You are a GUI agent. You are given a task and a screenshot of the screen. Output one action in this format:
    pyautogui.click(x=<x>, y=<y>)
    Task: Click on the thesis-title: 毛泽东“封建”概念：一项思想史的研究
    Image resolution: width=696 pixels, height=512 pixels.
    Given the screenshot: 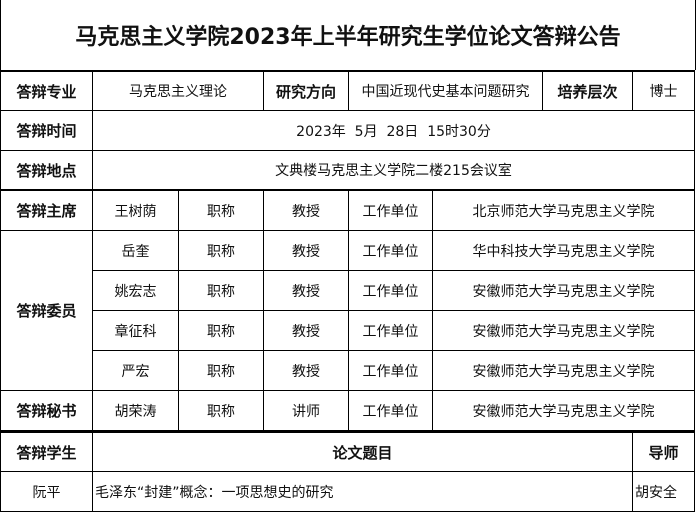 What is the action you would take?
    pyautogui.click(x=362, y=491)
    